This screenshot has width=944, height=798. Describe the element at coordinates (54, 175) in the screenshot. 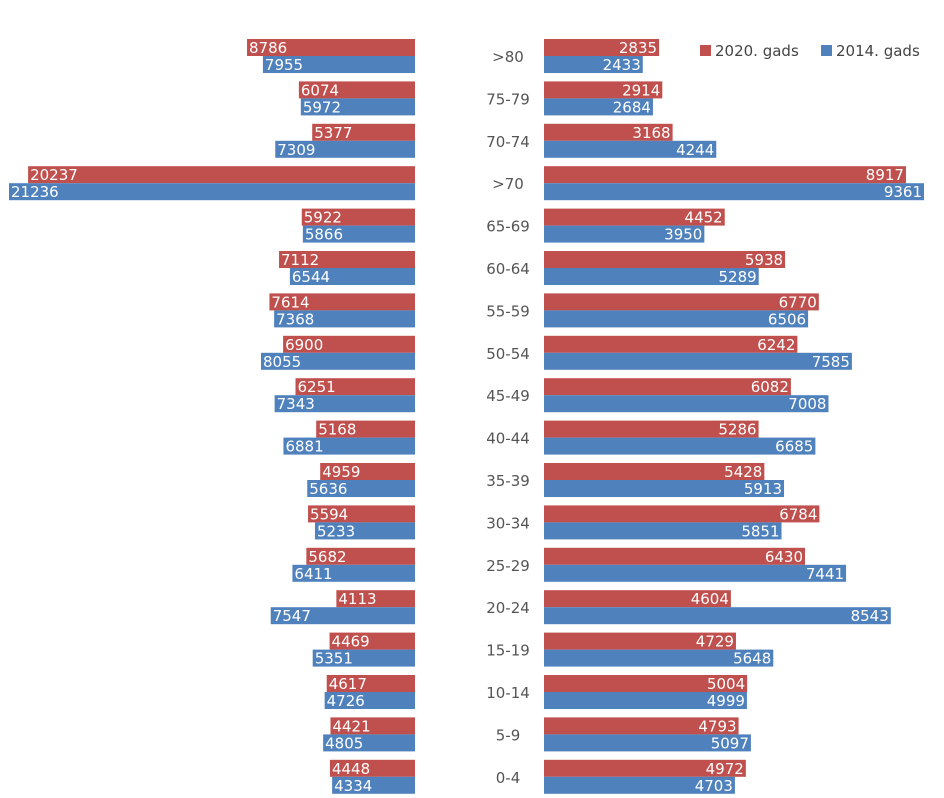

I see `data-label-left-2020-3: 20237` at that location.